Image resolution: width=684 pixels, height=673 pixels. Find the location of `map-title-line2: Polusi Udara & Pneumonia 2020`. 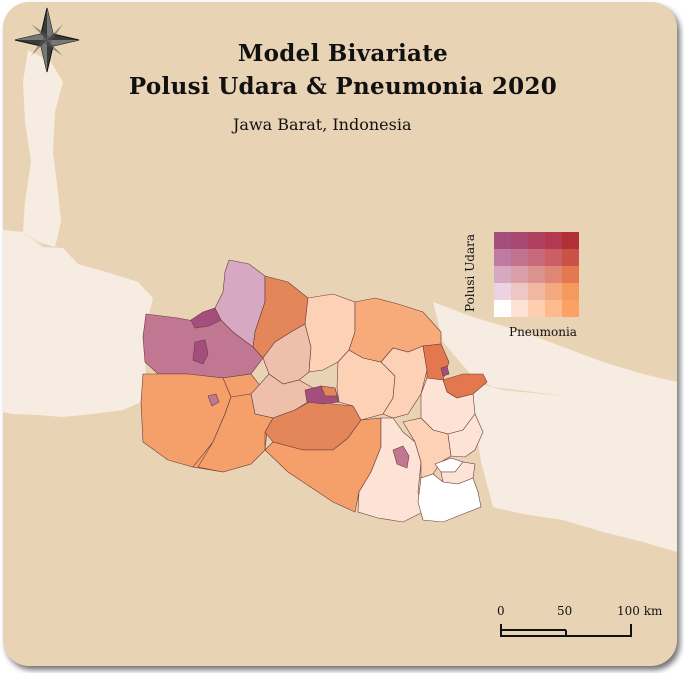

map-title-line2: Polusi Udara & Pneumonia 2020 is located at coordinates (343, 86).